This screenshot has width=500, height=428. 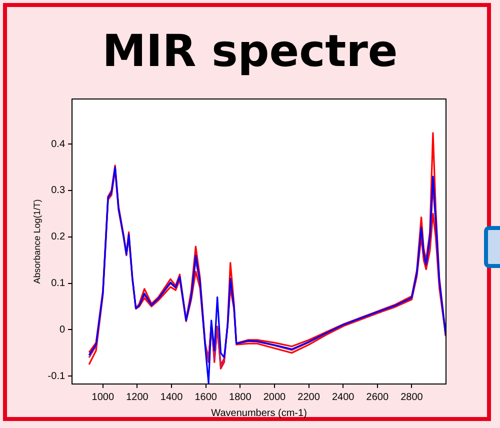 What do you see at coordinates (377, 397) in the screenshot?
I see `x-tick-label: 2600` at bounding box center [377, 397].